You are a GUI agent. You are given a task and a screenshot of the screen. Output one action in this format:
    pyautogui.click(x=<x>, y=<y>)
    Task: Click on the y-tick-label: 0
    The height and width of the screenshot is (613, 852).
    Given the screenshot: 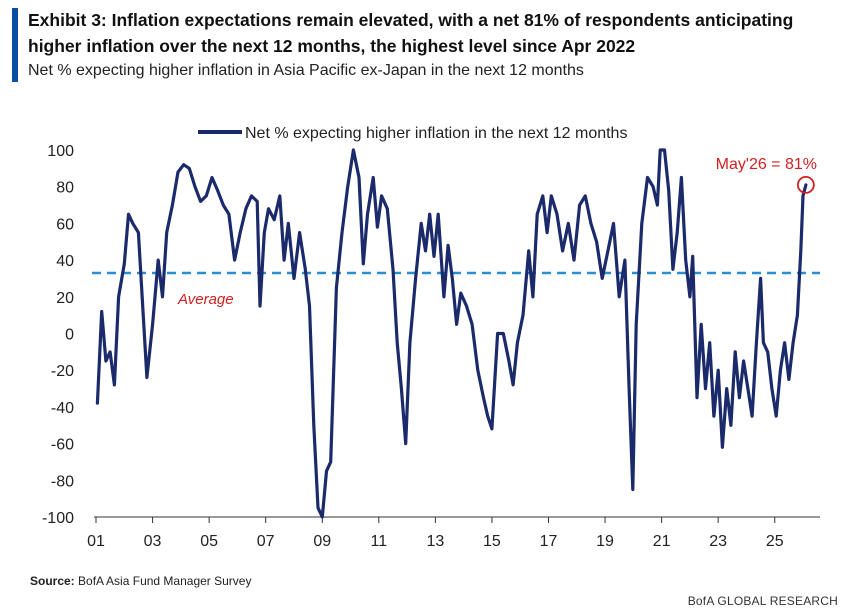 What is the action you would take?
    pyautogui.click(x=69, y=335)
    